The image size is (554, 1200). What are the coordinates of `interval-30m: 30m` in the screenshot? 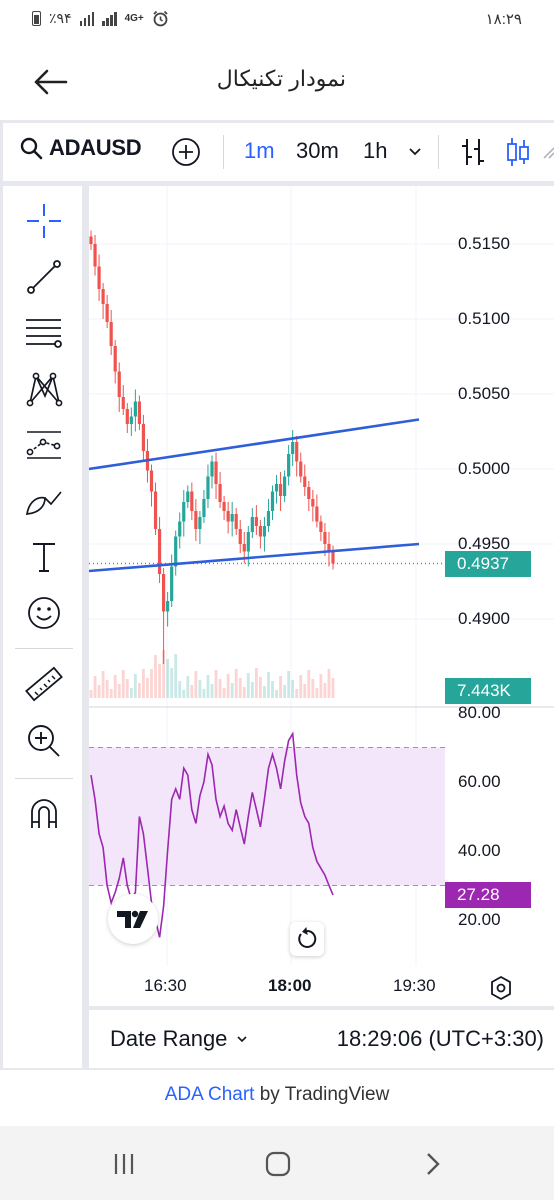 It's located at (317, 150).